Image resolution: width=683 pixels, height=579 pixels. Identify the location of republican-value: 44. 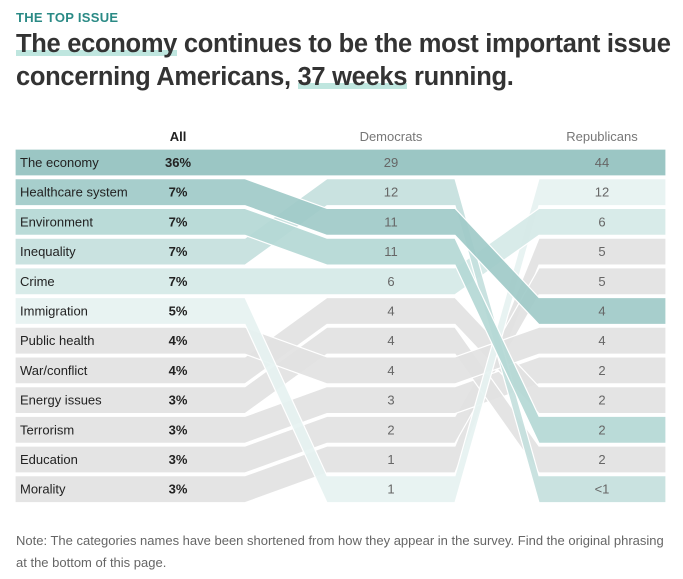
(602, 162).